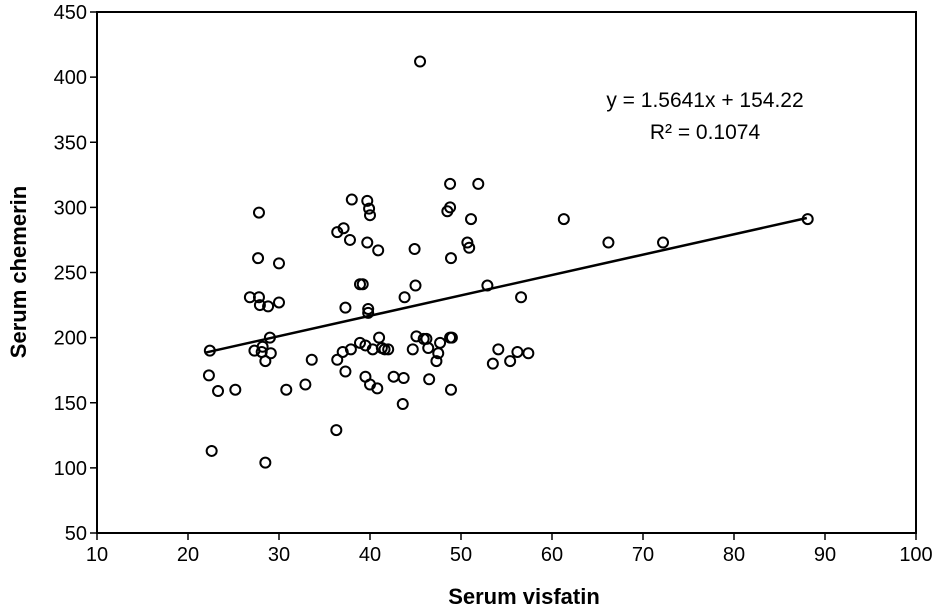 The width and height of the screenshot is (932, 615). I want to click on y-tick-label: 350, so click(70, 143).